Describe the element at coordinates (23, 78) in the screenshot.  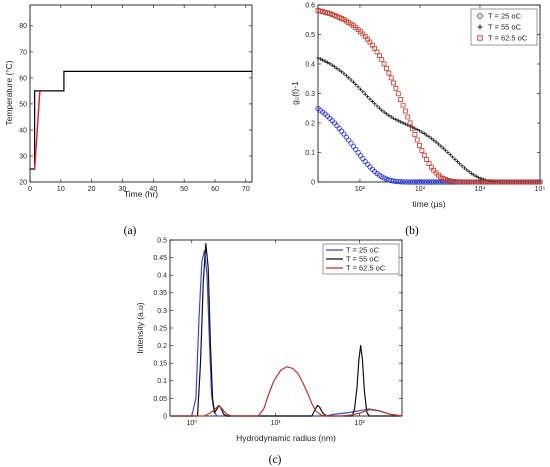
I see `panel-a-y-tick-label: 60` at that location.